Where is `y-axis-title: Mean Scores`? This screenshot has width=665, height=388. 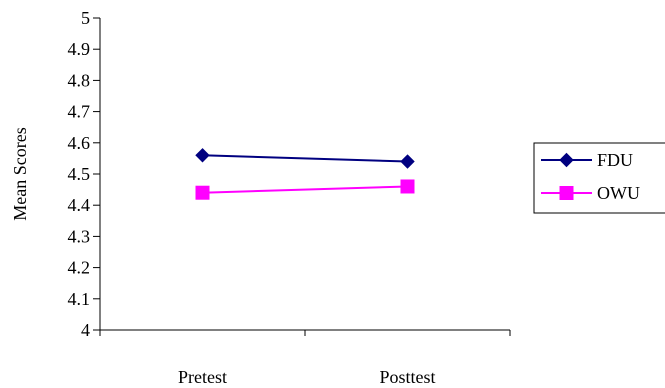 y-axis-title: Mean Scores is located at coordinates (20, 173).